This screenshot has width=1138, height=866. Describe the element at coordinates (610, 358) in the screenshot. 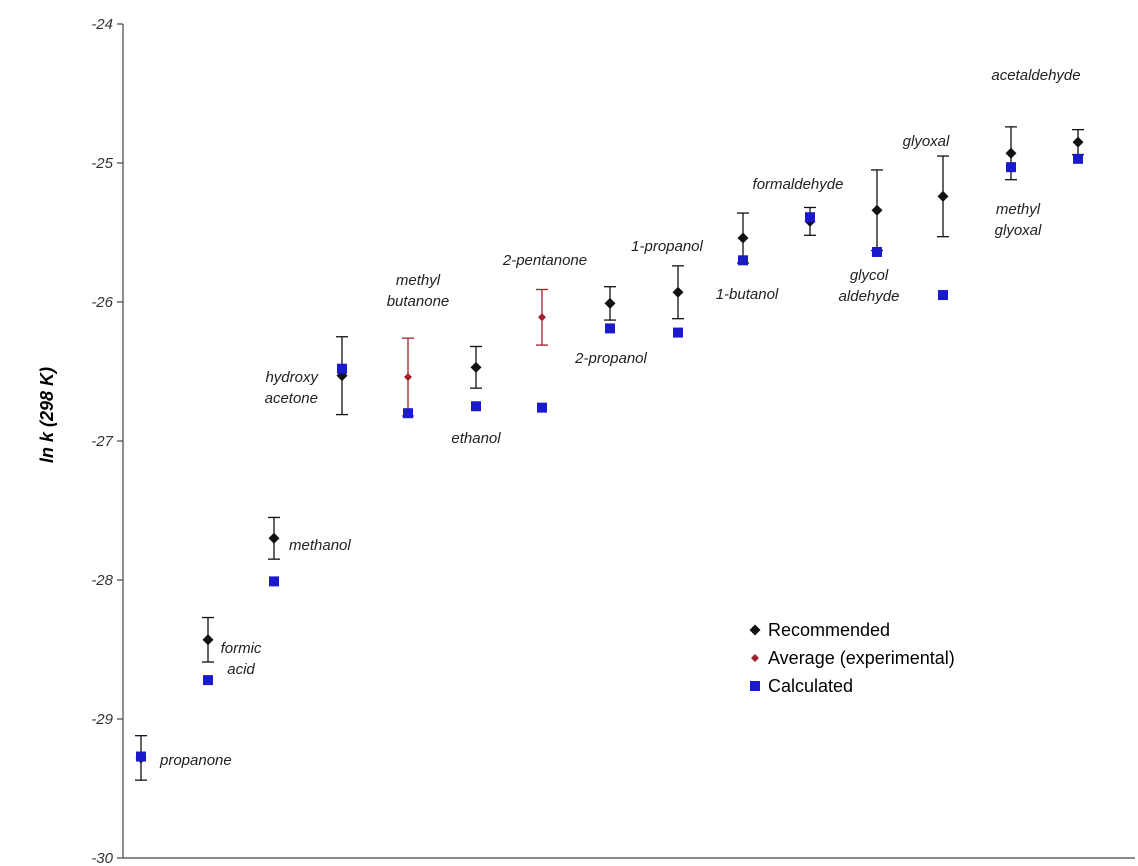

I see `point-label: 2-propanol` at that location.